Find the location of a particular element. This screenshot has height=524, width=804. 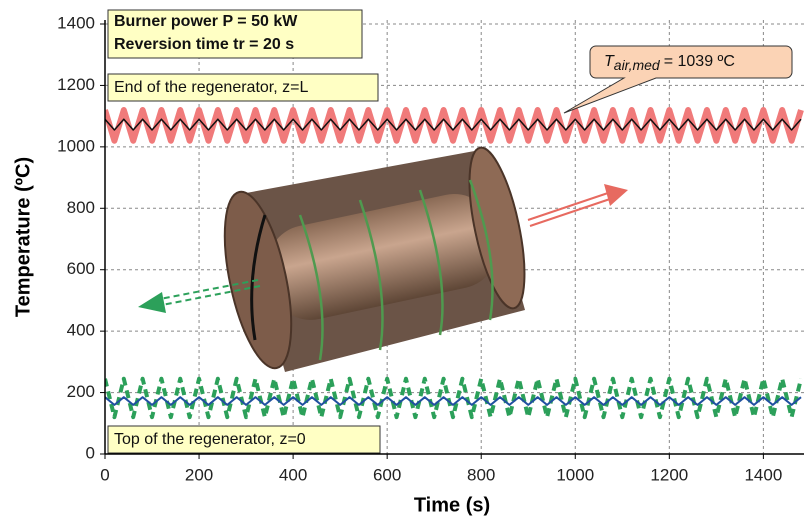

x-tick-label: 1200 is located at coordinates (669, 474).